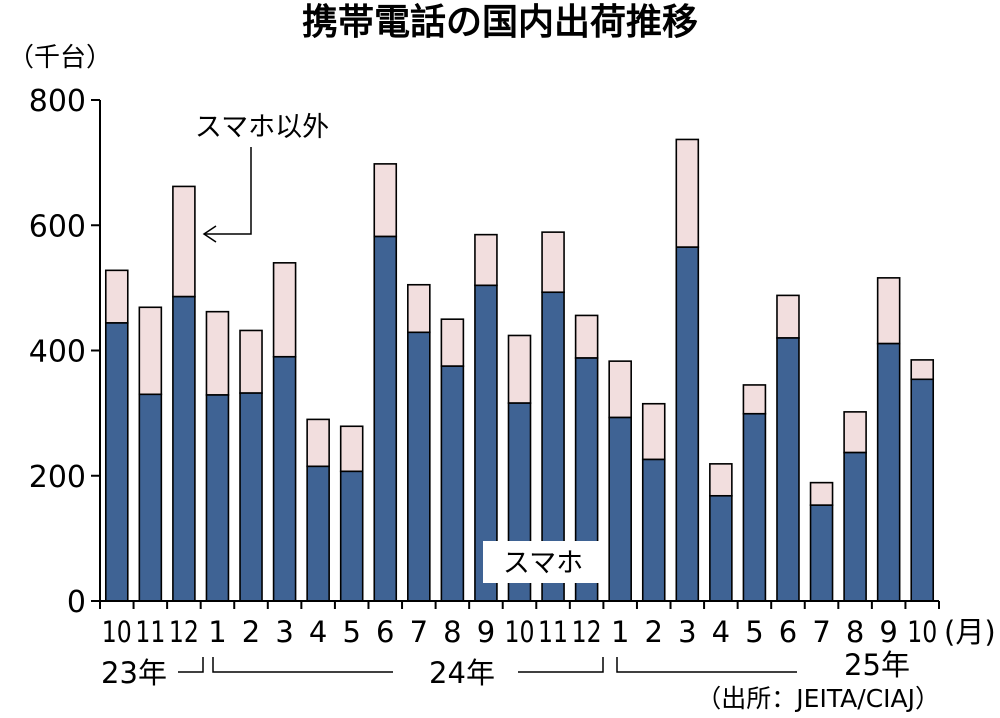 The width and height of the screenshot is (1000, 718). What do you see at coordinates (788, 632) in the screenshot?
I see `x-tick-label-20: 6` at bounding box center [788, 632].